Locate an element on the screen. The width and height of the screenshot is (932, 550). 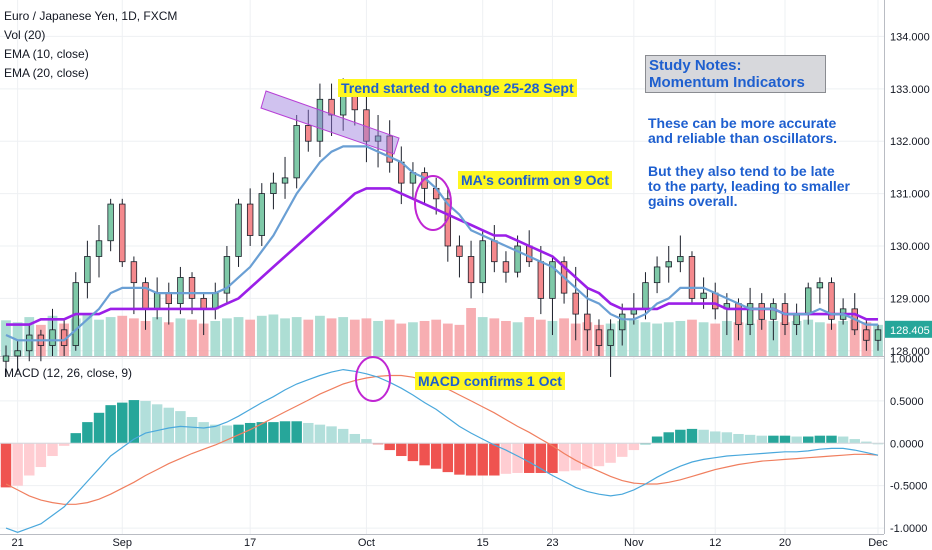
time-tick-label: 17 is located at coordinates (250, 543).